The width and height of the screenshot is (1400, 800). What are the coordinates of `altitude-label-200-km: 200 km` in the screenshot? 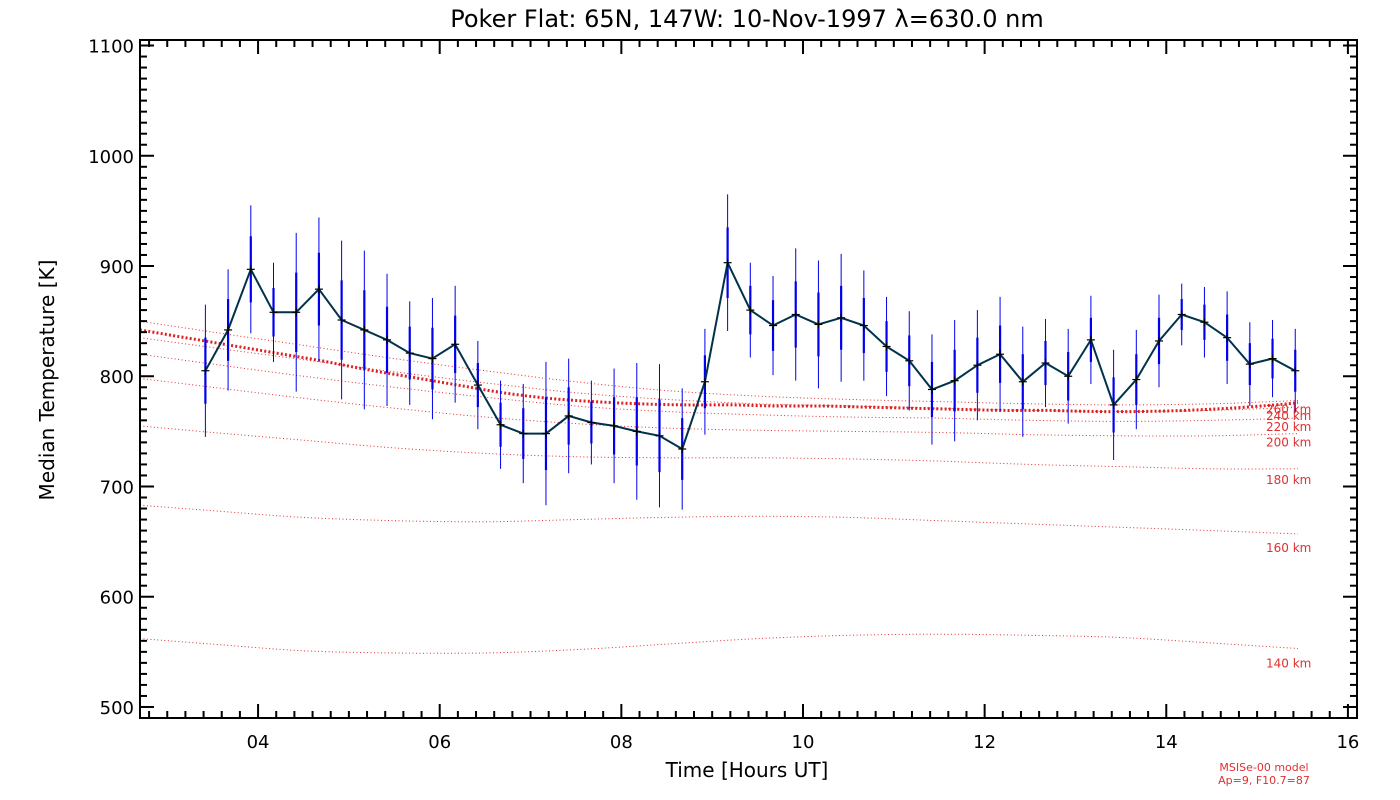 It's located at (1288, 443).